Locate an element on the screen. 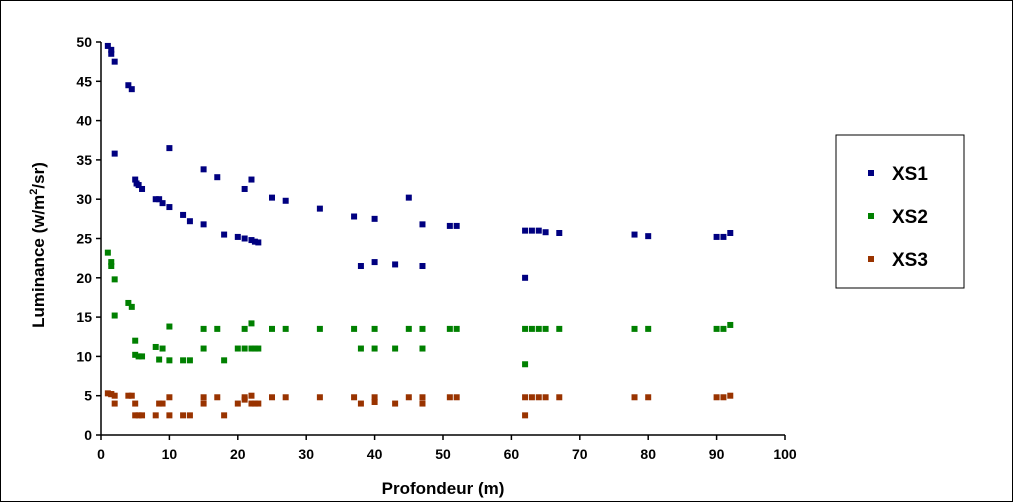 This screenshot has height=502, width=1013. x-tick-label: 30 is located at coordinates (306, 454).